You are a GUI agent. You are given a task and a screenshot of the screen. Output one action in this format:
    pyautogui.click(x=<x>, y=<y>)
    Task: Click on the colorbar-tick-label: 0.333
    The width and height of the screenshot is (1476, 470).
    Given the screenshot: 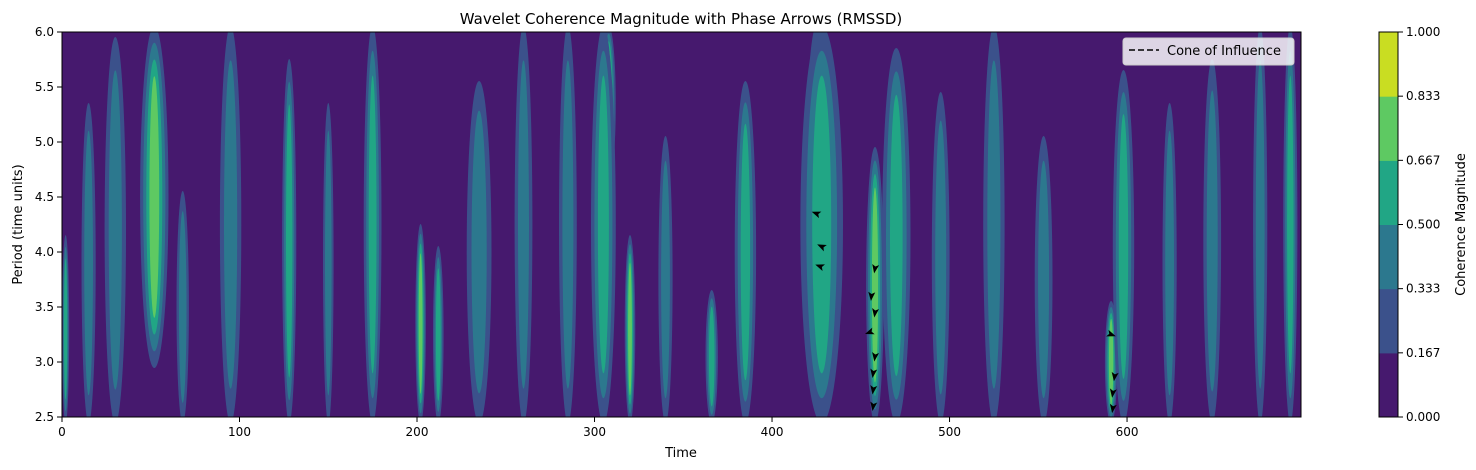 What is the action you would take?
    pyautogui.click(x=1423, y=289)
    